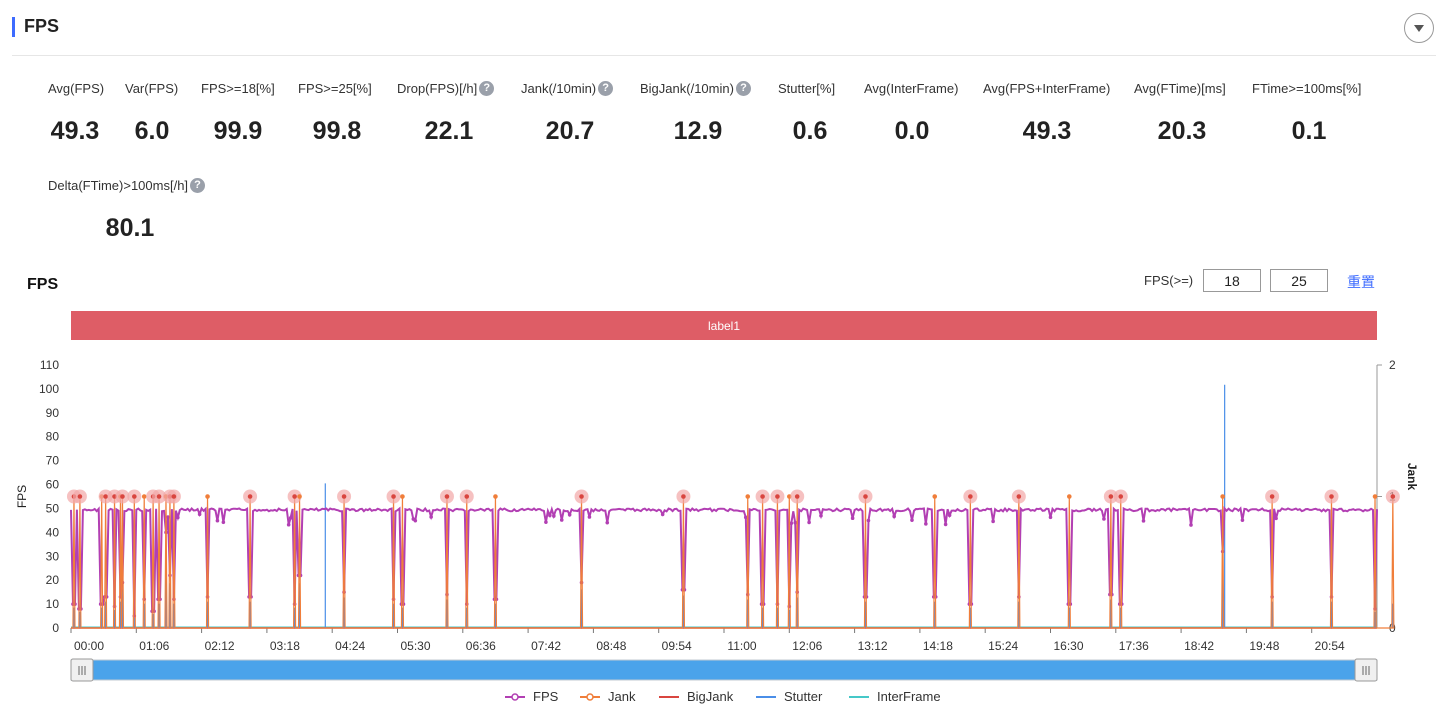 The height and width of the screenshot is (711, 1440). I want to click on label-band: label1, so click(724, 325).